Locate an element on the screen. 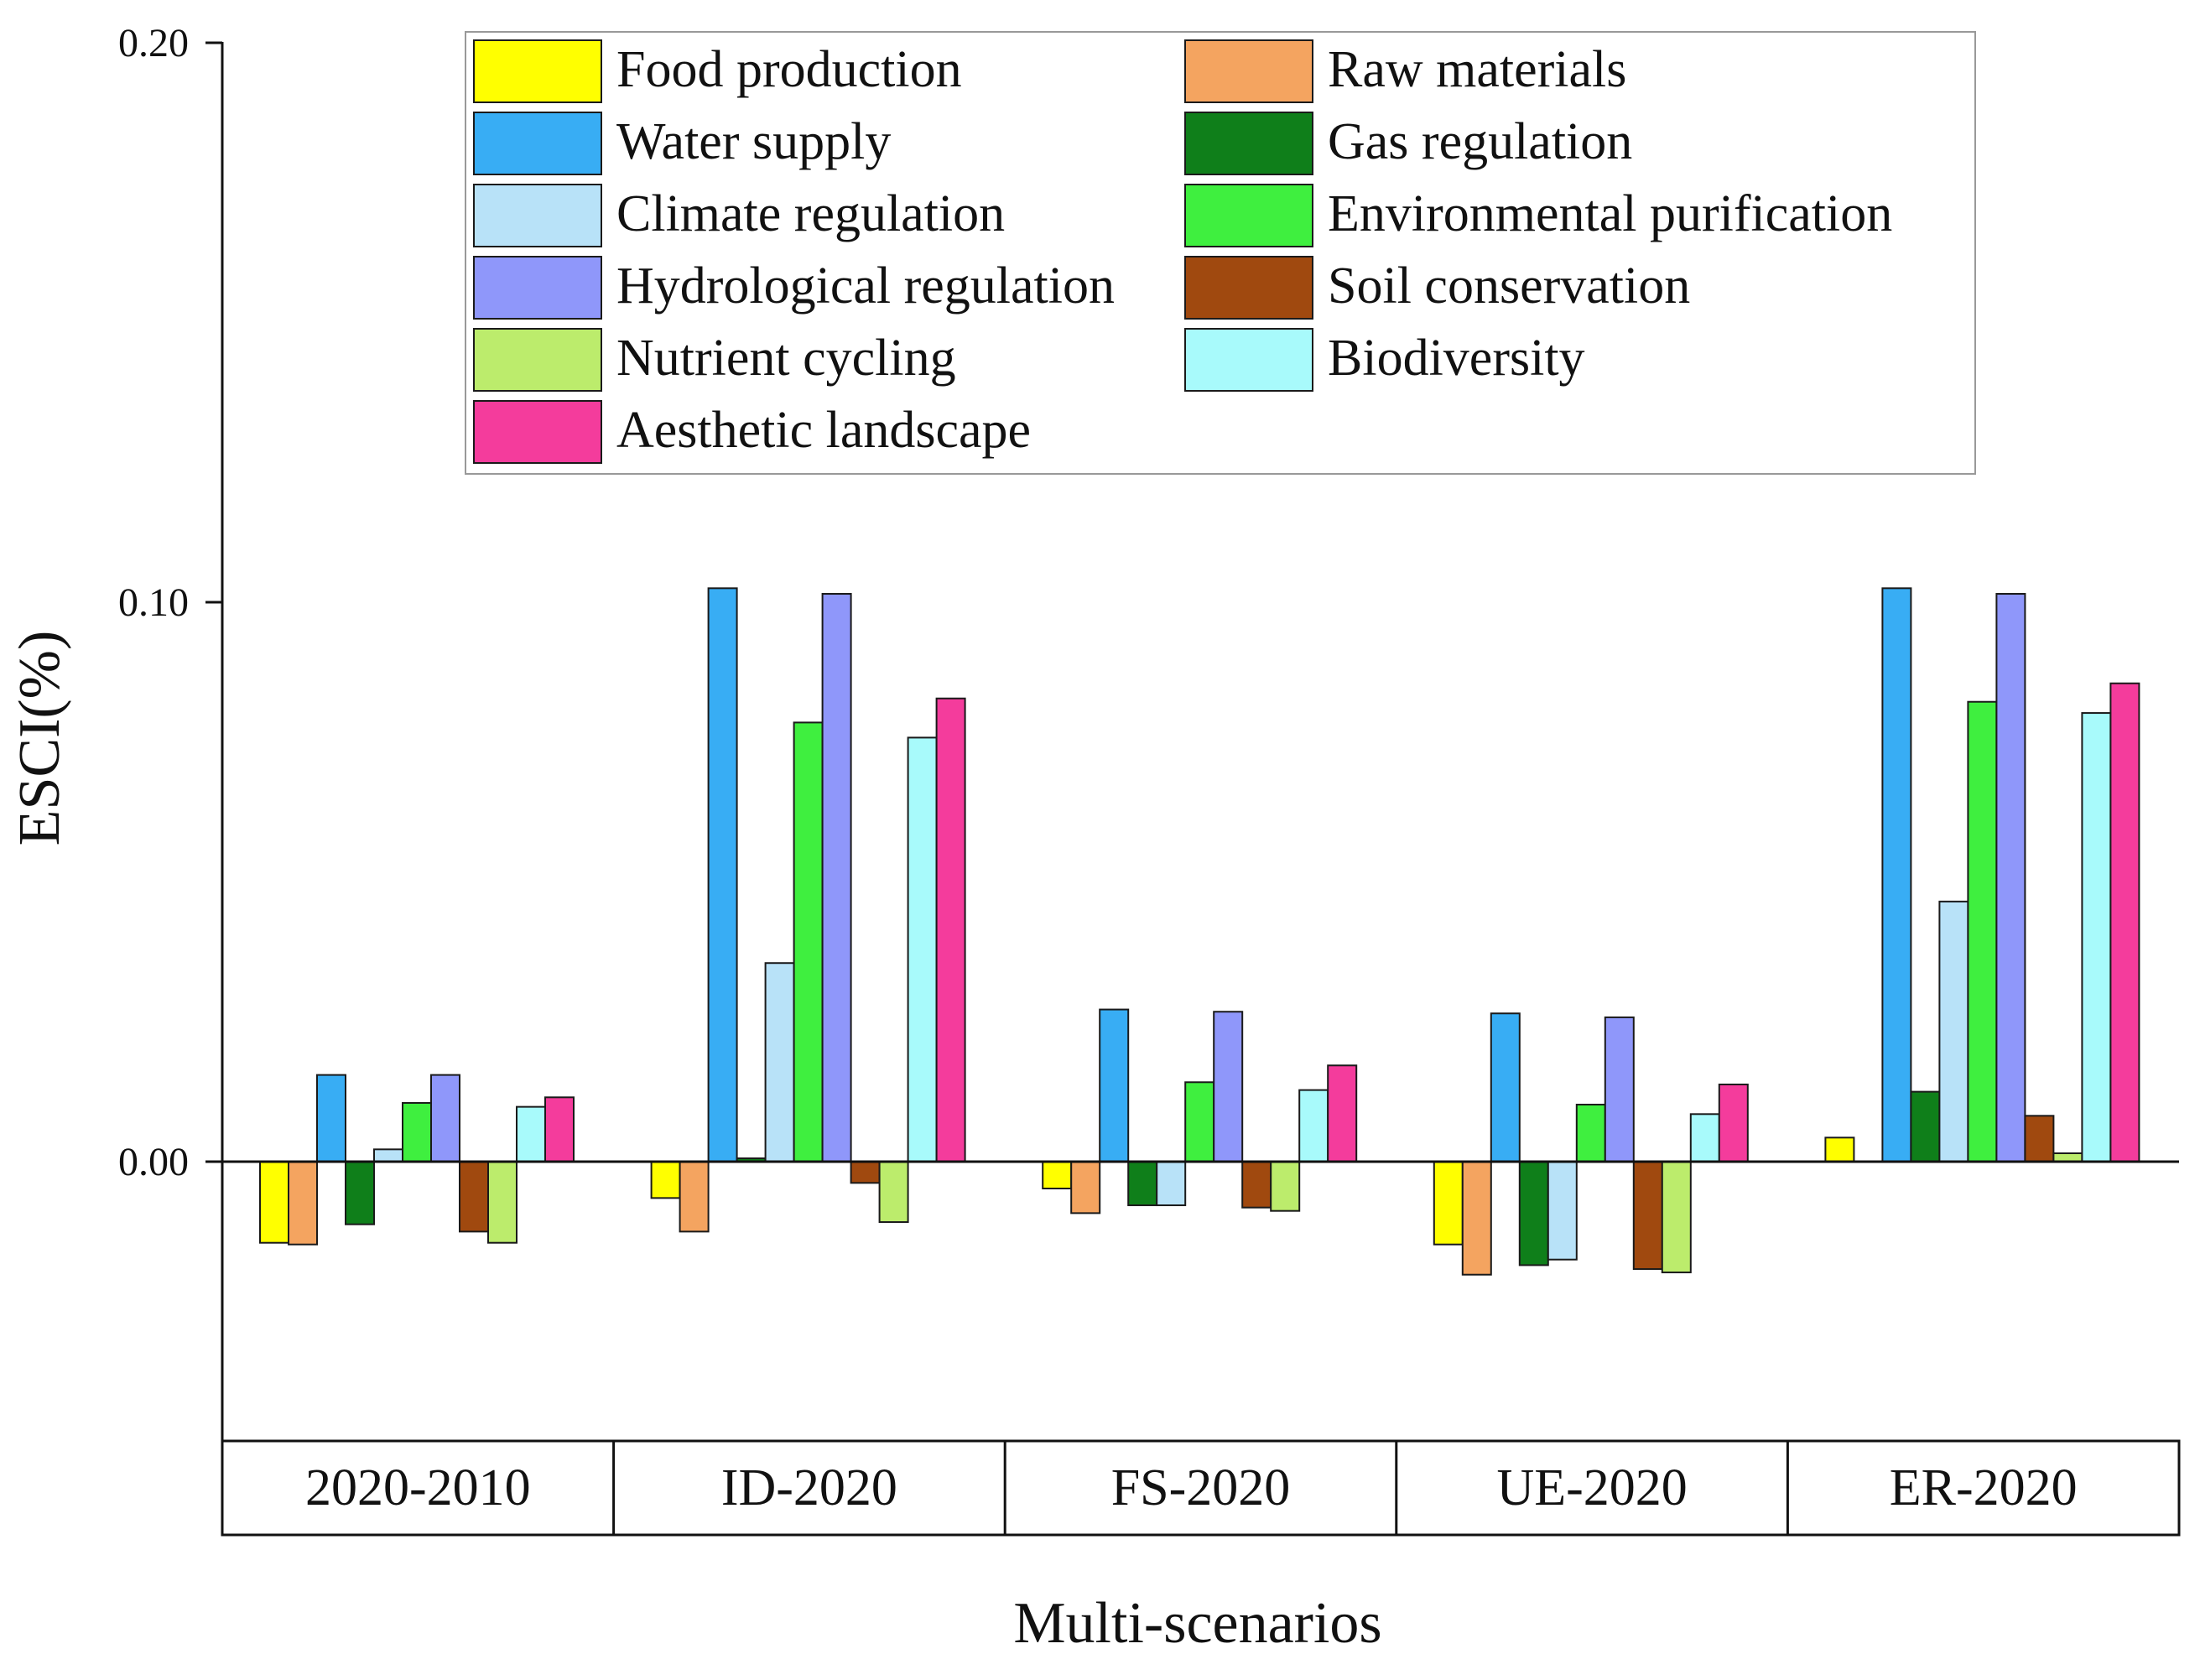  legend-label: Raw materials is located at coordinates (1477, 69).